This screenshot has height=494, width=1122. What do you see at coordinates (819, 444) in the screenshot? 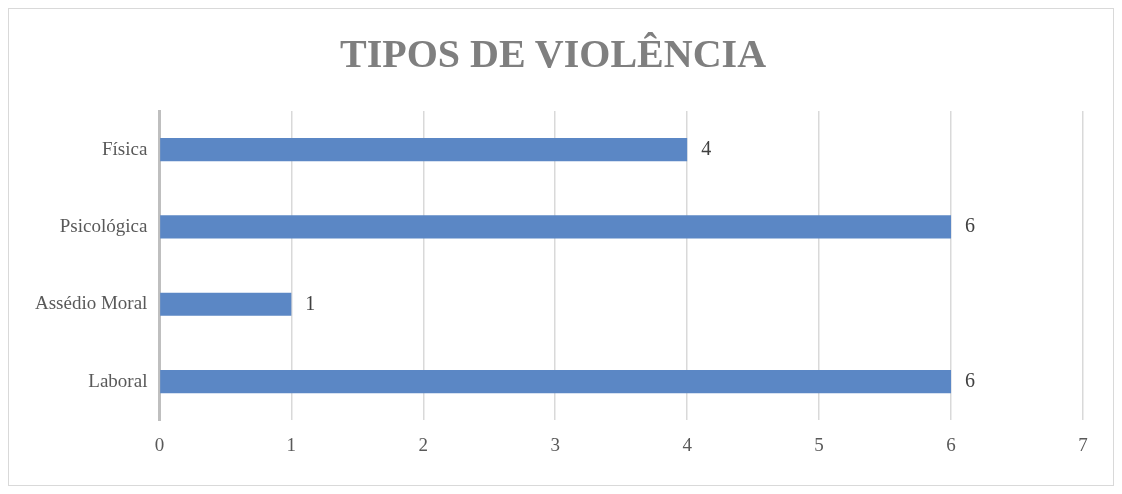
I see `x-tick-label: 5` at bounding box center [819, 444].